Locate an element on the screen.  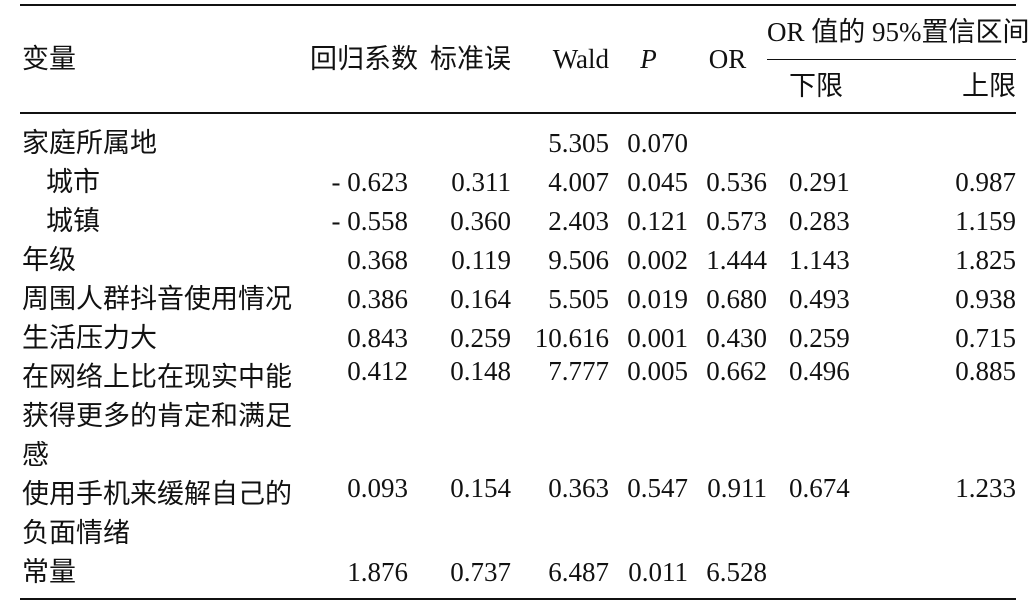
cell-odds-ratio is located at coordinates (727, 138).